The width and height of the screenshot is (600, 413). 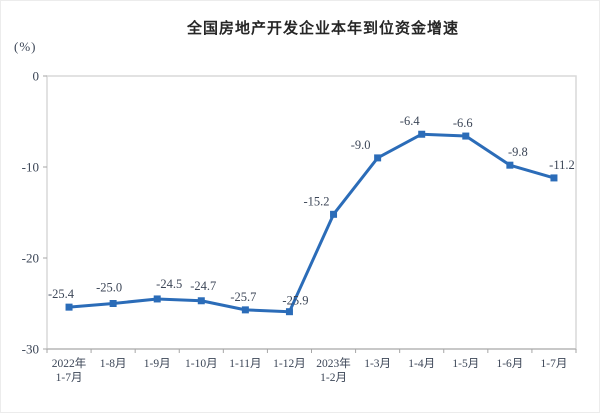 What do you see at coordinates (36, 76) in the screenshot?
I see `y-tick-label: 0` at bounding box center [36, 76].